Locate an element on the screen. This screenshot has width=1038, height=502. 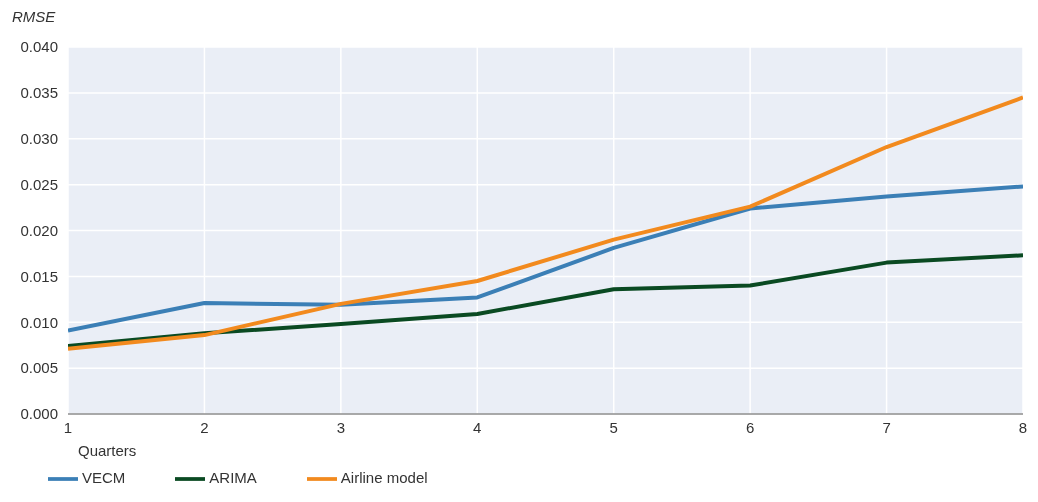
y-axis-title: RMSE is located at coordinates (34, 16).